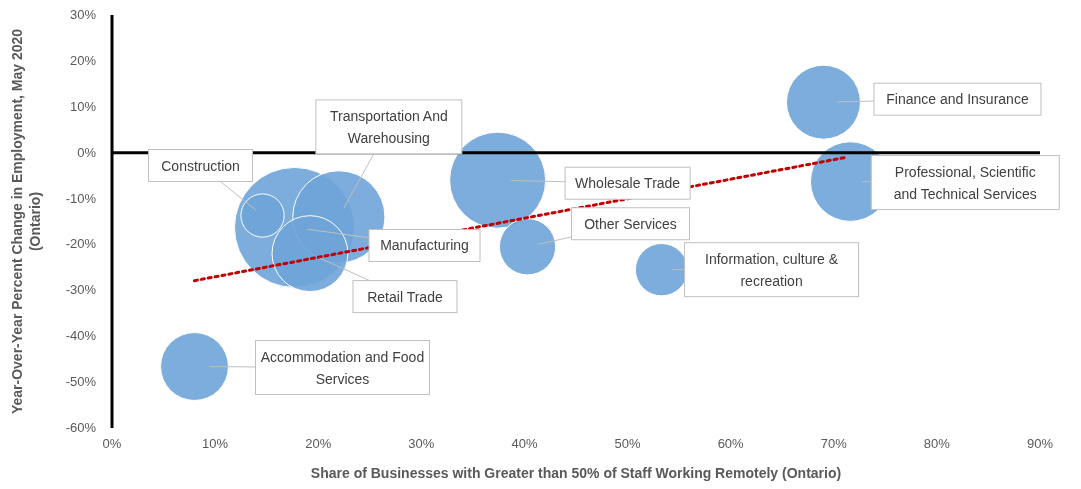 The width and height of the screenshot is (1081, 489). I want to click on x-tick-label: 40%, so click(524, 443).